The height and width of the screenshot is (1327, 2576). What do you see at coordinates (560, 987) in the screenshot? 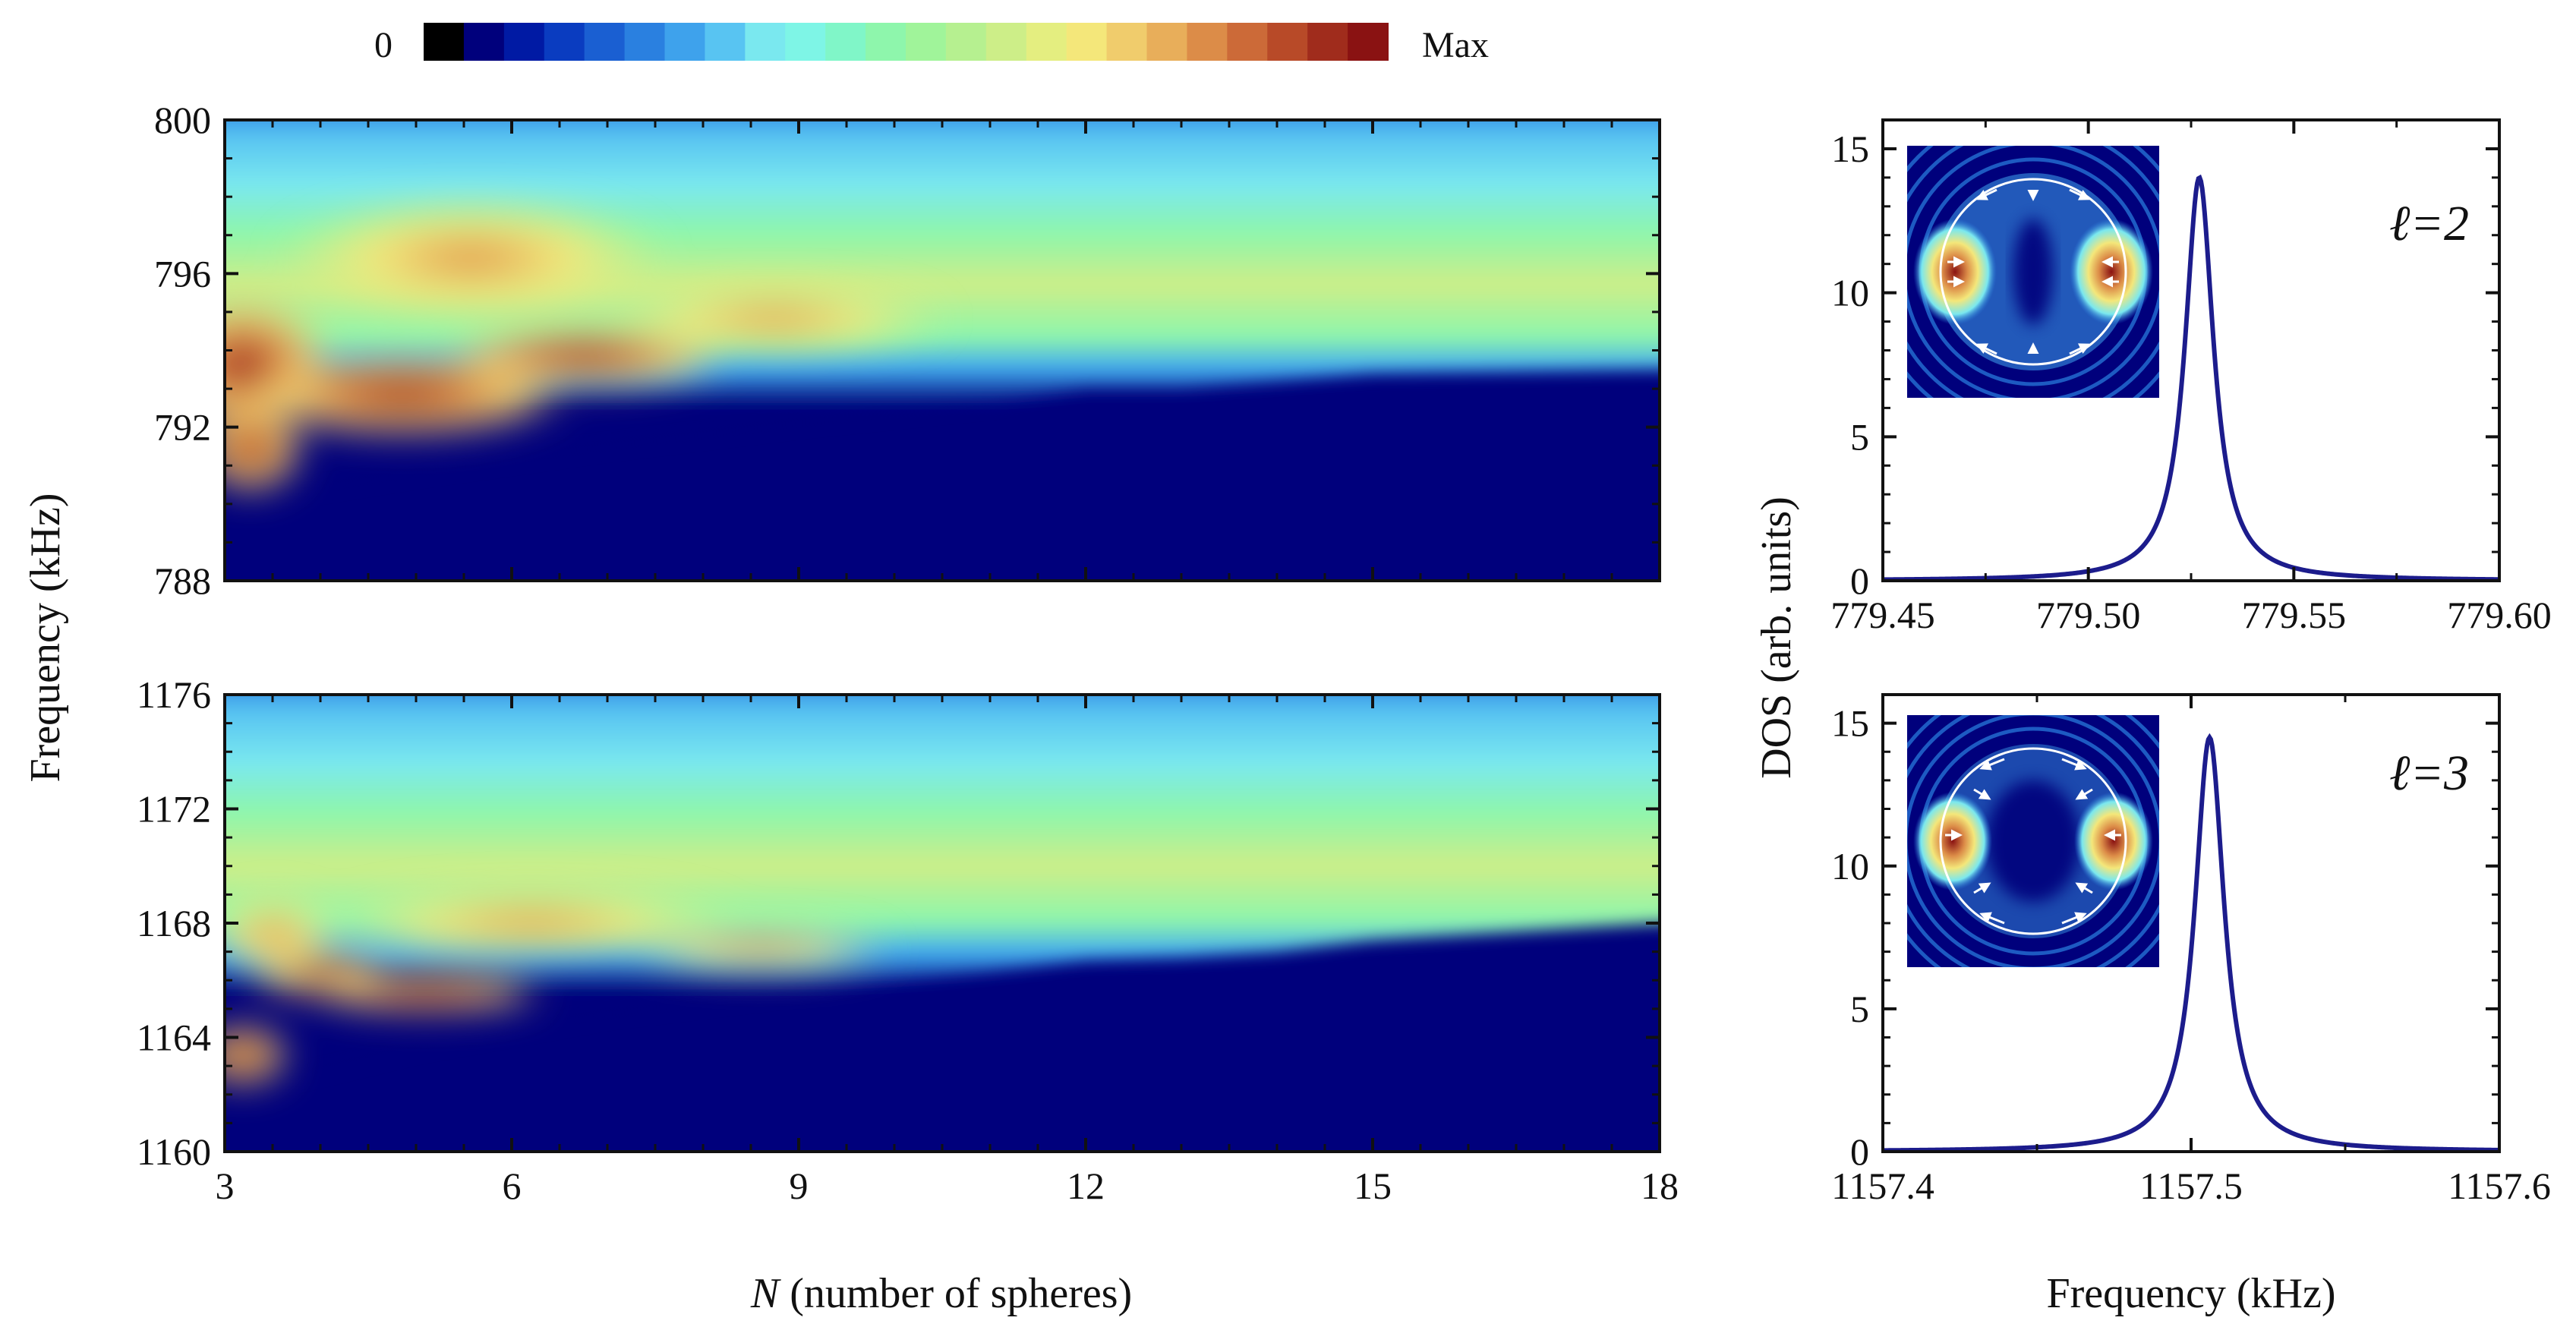
I see `contour-bottom-hotspots` at bounding box center [560, 987].